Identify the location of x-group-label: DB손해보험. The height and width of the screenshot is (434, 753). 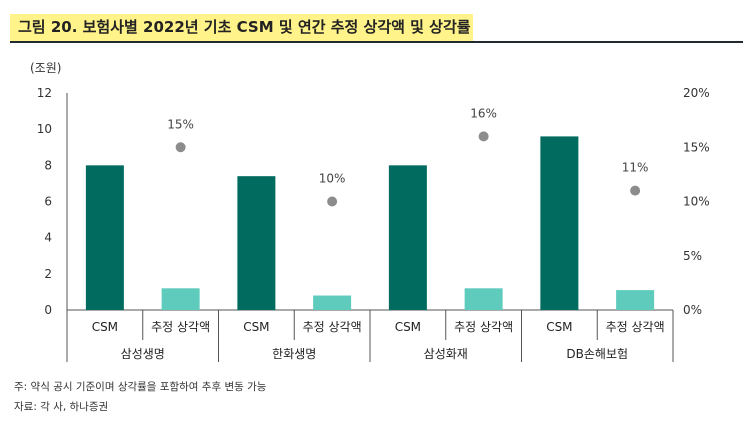
(597, 354).